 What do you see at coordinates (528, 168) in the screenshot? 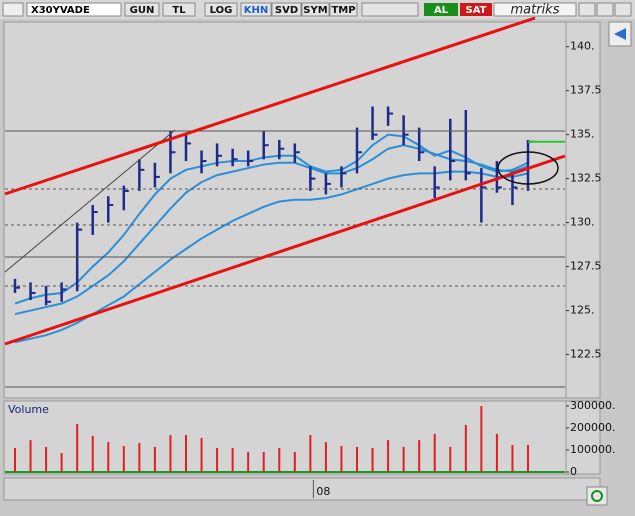
I see `highlight-ellipse` at bounding box center [528, 168].